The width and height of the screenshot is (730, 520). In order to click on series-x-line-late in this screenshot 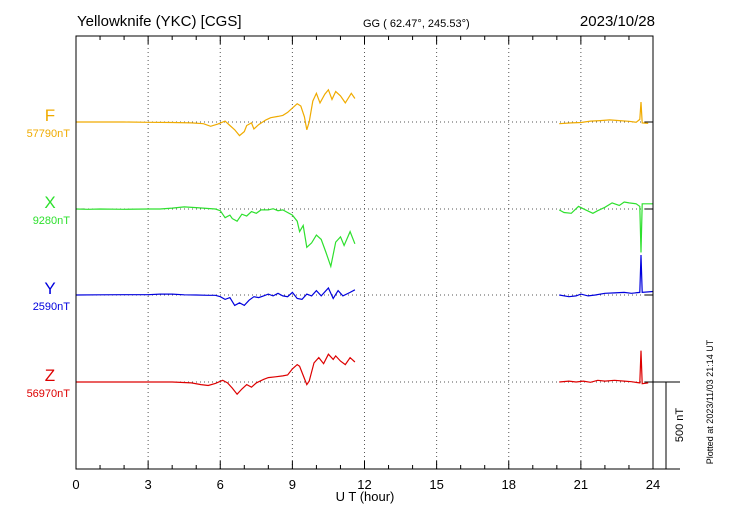, I will do `click(605, 227)`.